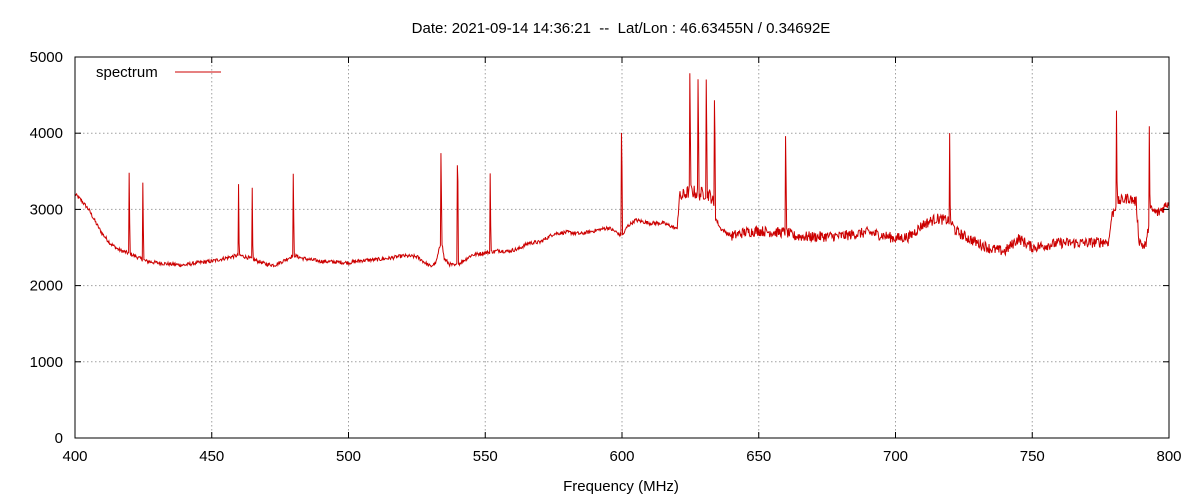  What do you see at coordinates (59, 438) in the screenshot?
I see `y-tick-label: 0` at bounding box center [59, 438].